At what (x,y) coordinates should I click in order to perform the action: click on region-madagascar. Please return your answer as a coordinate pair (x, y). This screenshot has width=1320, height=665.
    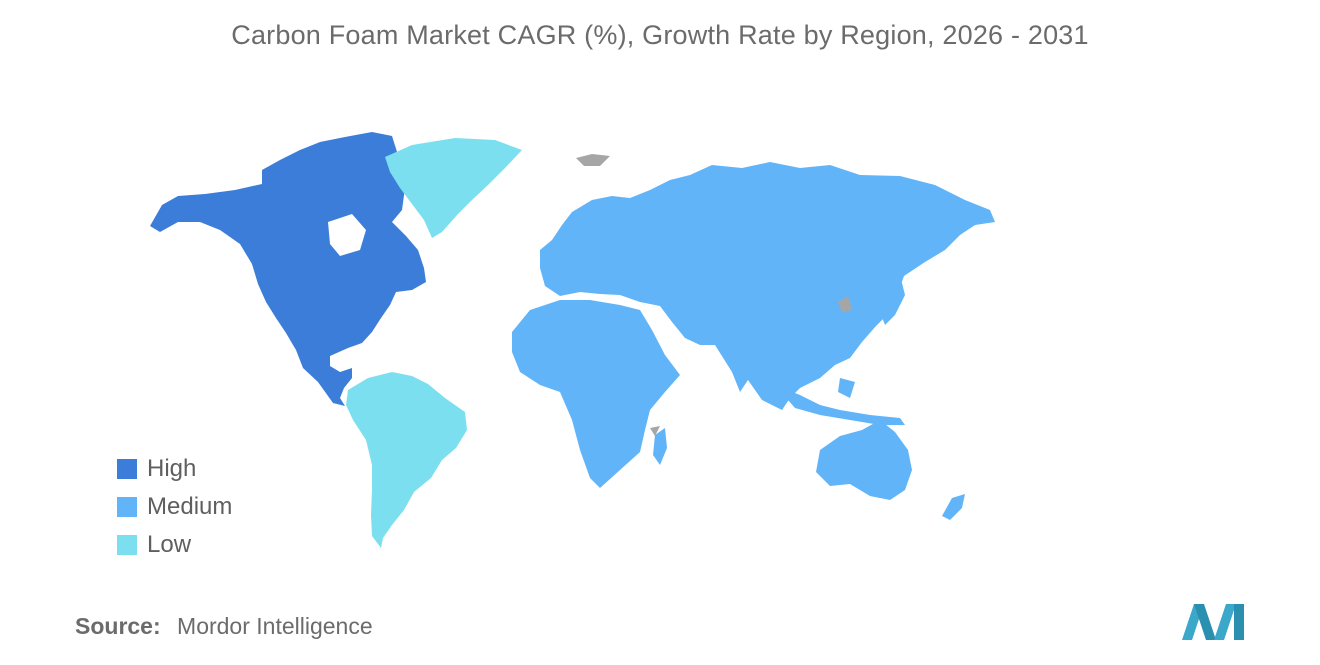
    Looking at the image, I should click on (660, 446).